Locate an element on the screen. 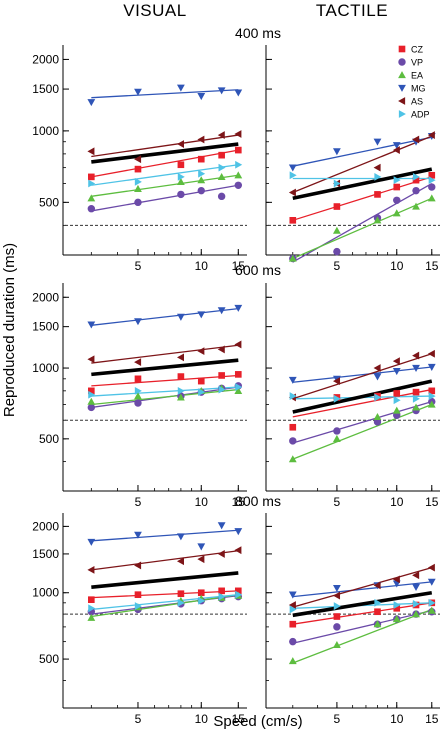  fit-line-ea is located at coordinates (165, 606).